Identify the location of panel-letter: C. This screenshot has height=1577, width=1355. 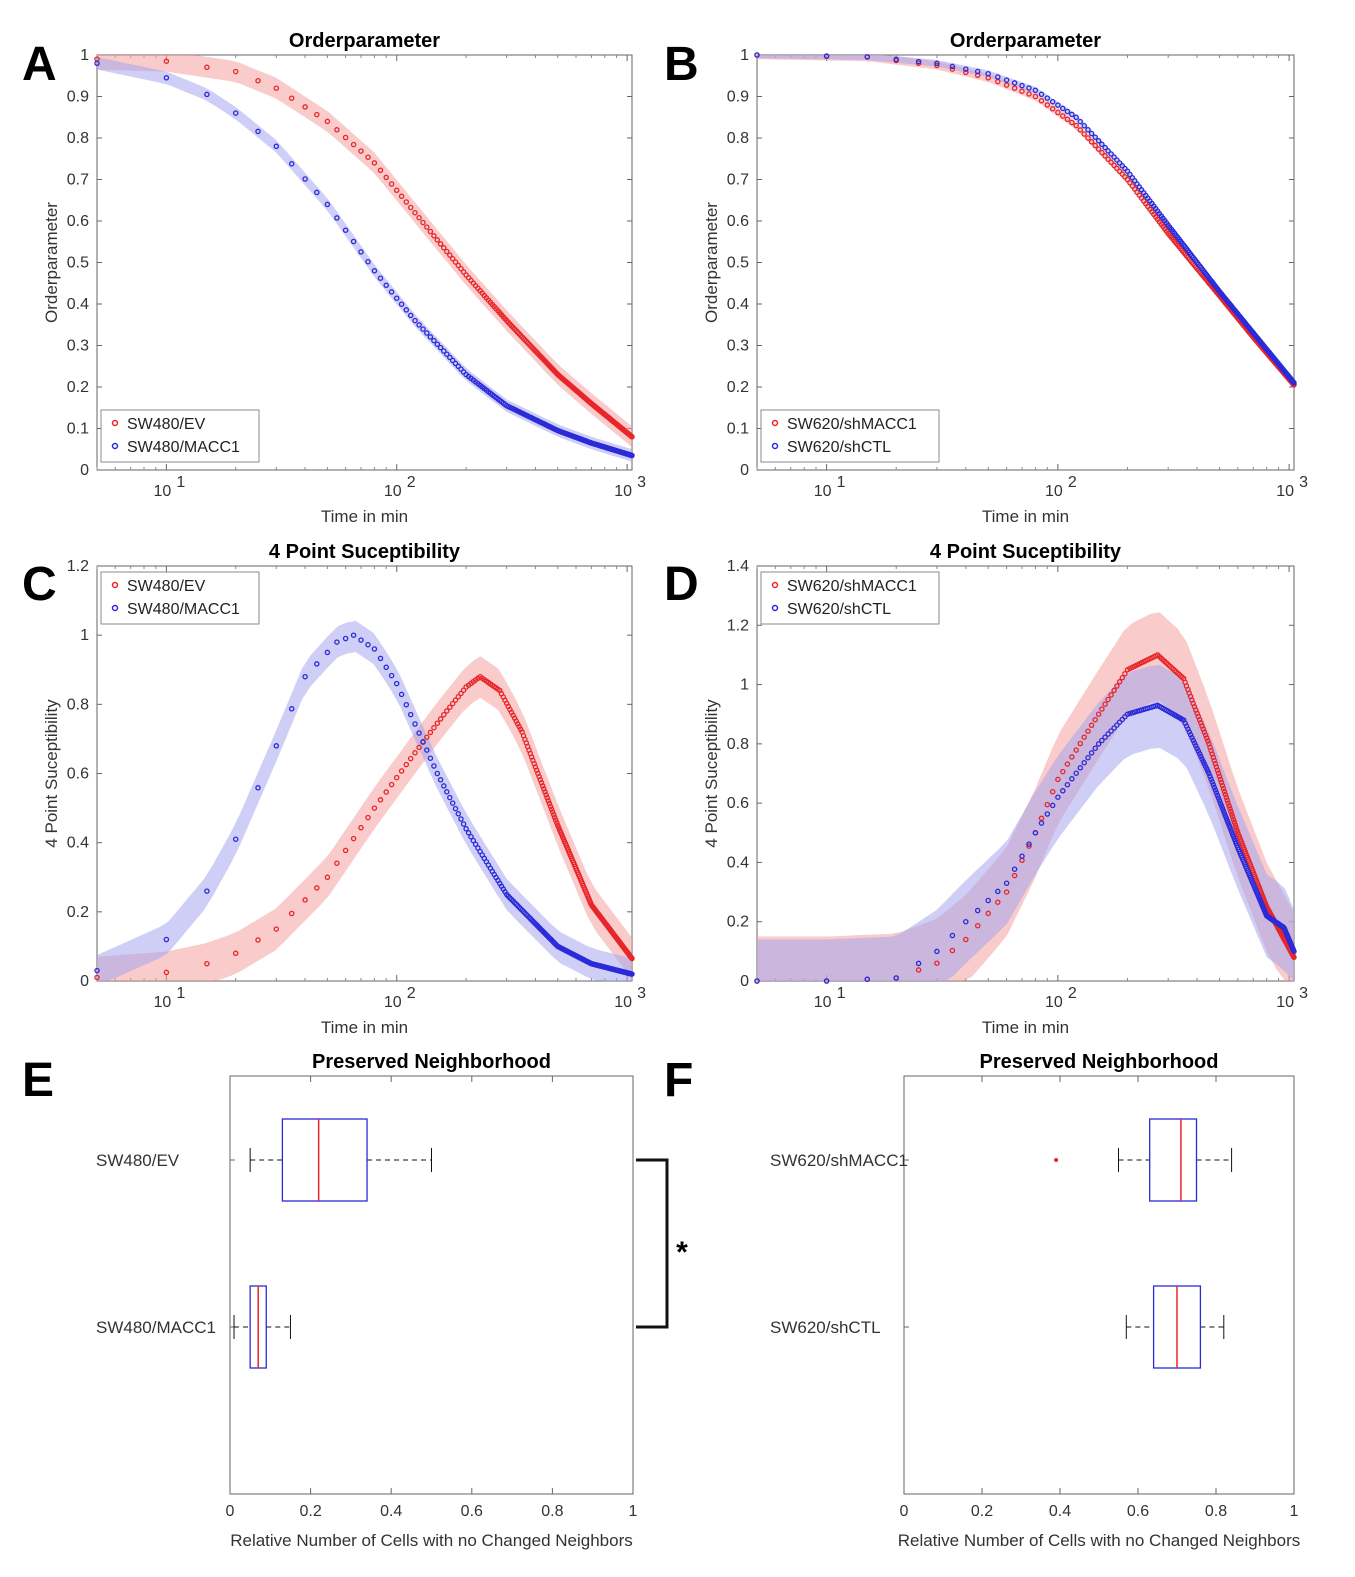
(39, 584).